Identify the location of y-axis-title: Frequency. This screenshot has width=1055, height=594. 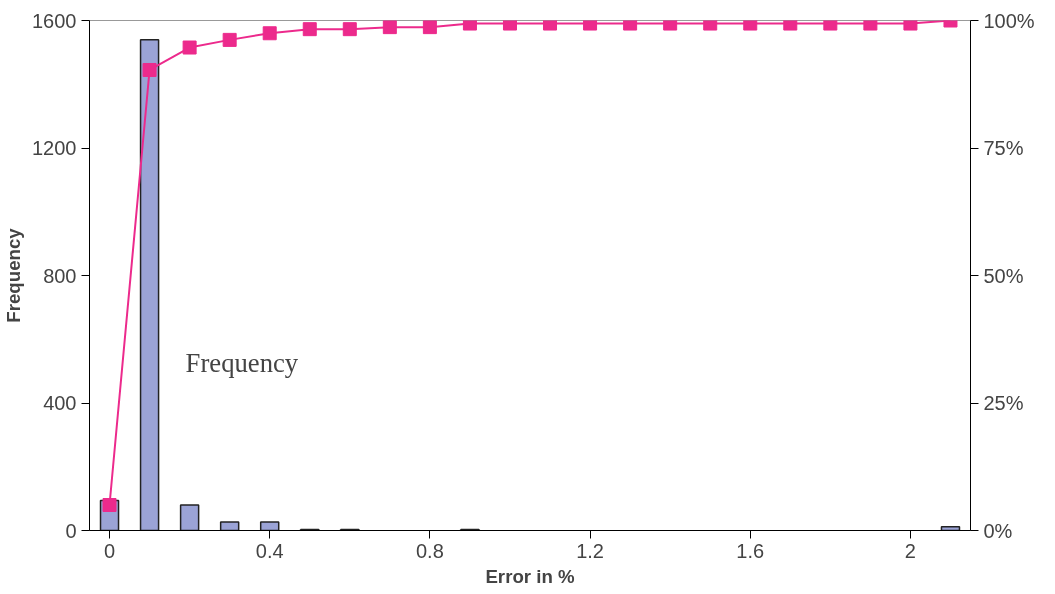
(14, 275).